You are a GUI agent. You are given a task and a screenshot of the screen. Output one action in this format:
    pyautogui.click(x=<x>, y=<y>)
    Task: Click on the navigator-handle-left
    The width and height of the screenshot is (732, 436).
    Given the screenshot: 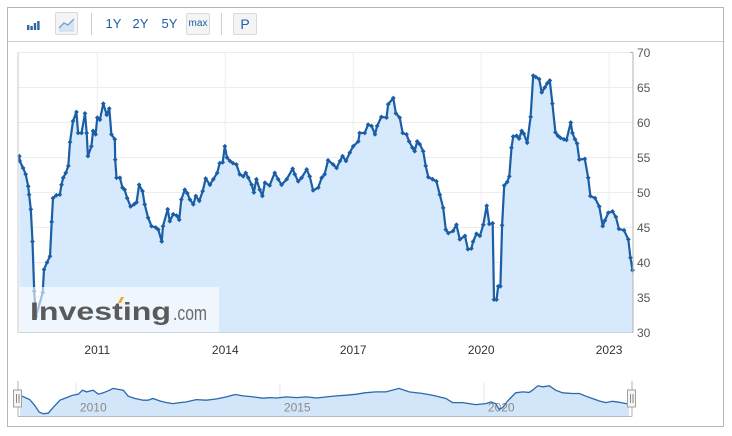 What is the action you would take?
    pyautogui.click(x=17, y=398)
    